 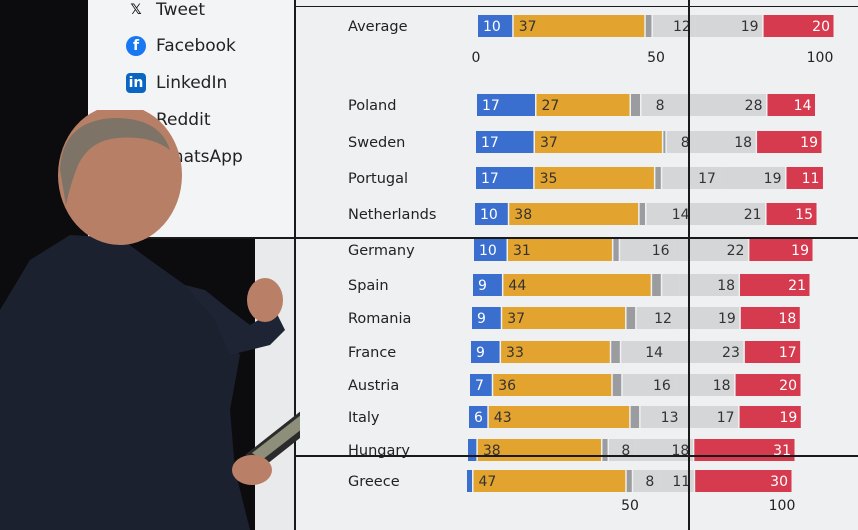 What do you see at coordinates (788, 386) in the screenshot?
I see `bar-austria-value-label: 20` at bounding box center [788, 386].